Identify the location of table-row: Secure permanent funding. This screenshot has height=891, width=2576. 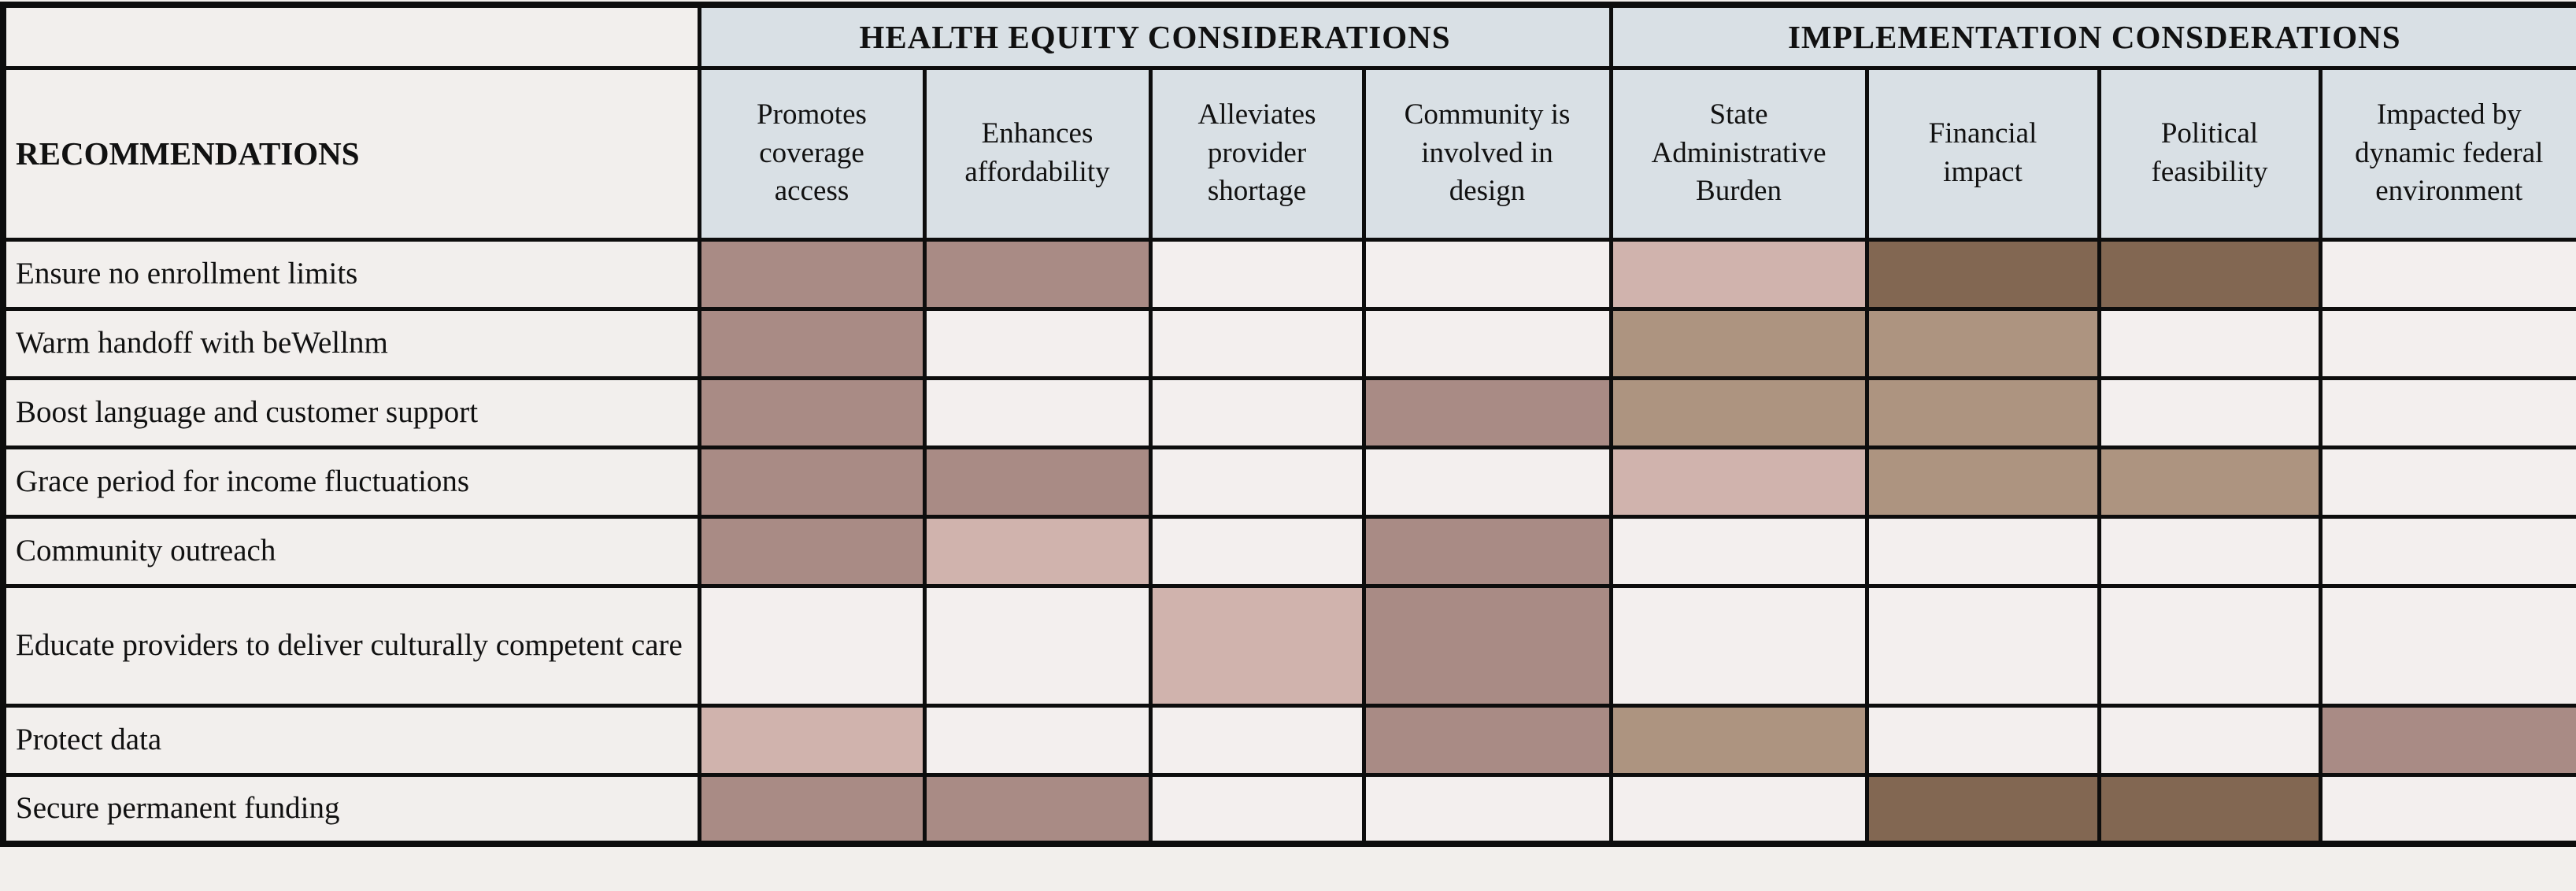
(1288, 809).